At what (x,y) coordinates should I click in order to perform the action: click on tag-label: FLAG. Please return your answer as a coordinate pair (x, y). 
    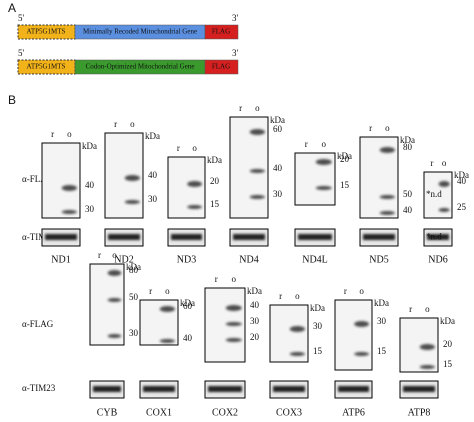
    Looking at the image, I should click on (221, 67).